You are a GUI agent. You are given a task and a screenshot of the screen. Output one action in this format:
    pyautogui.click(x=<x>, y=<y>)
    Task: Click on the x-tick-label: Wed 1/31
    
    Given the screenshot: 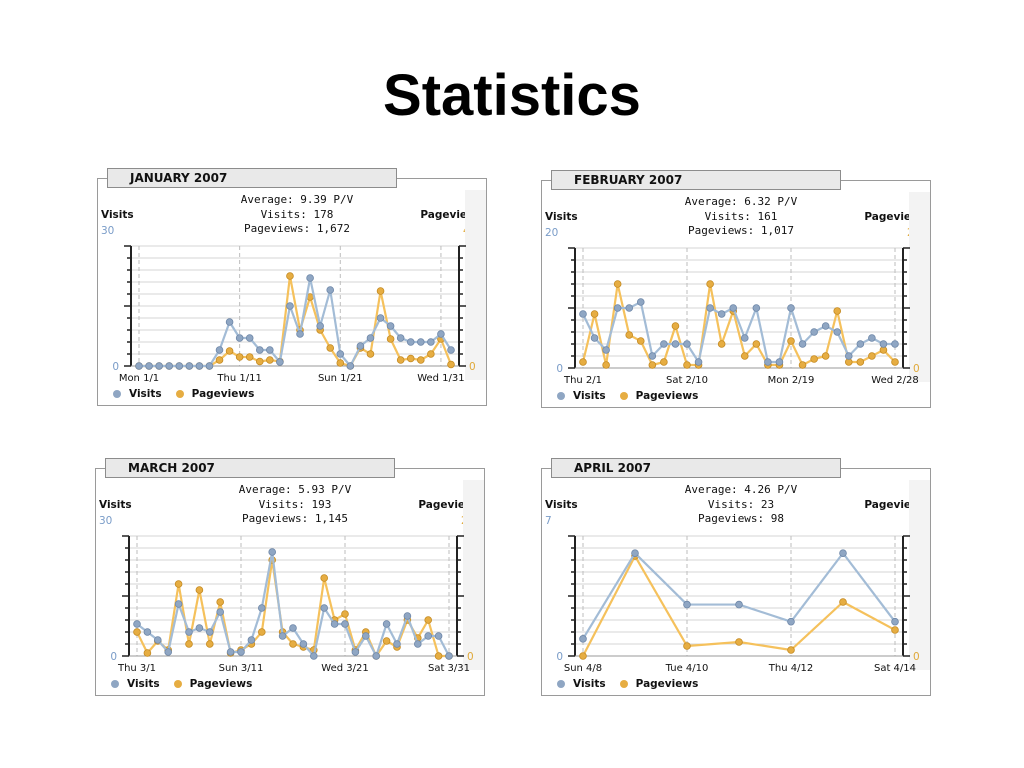 What is the action you would take?
    pyautogui.click(x=440, y=378)
    